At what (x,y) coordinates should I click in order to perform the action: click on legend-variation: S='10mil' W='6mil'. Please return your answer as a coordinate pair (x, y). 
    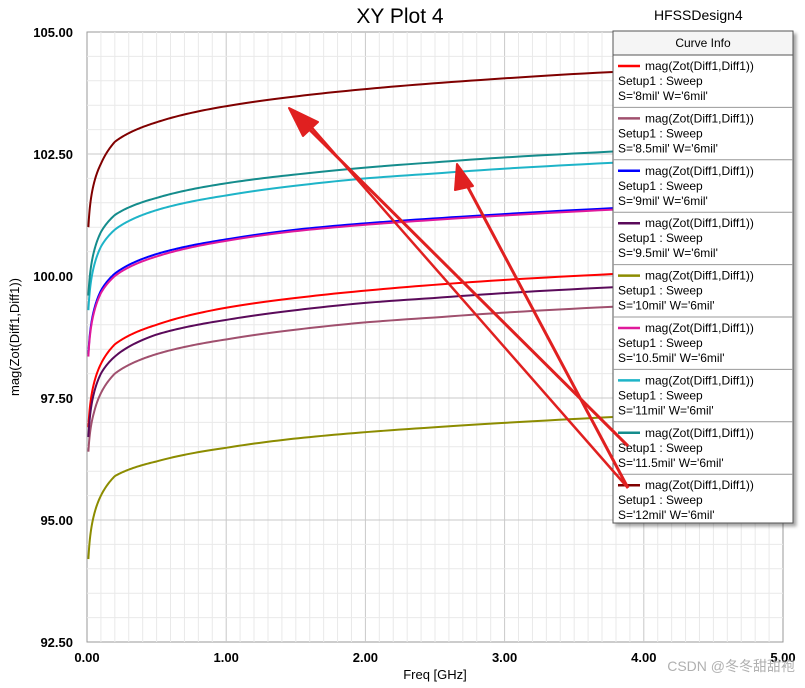
    Looking at the image, I should click on (666, 306).